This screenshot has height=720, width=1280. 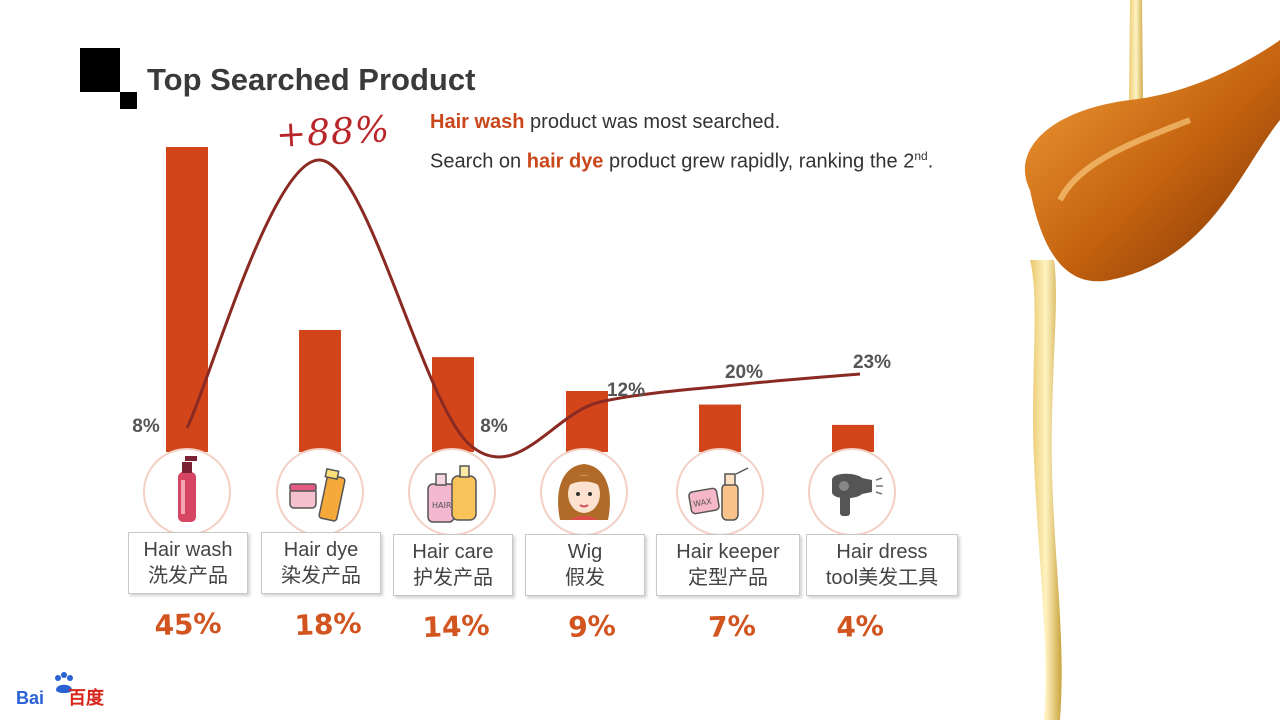 What do you see at coordinates (882, 578) in the screenshot?
I see `category-label-cn: tool美发工具` at bounding box center [882, 578].